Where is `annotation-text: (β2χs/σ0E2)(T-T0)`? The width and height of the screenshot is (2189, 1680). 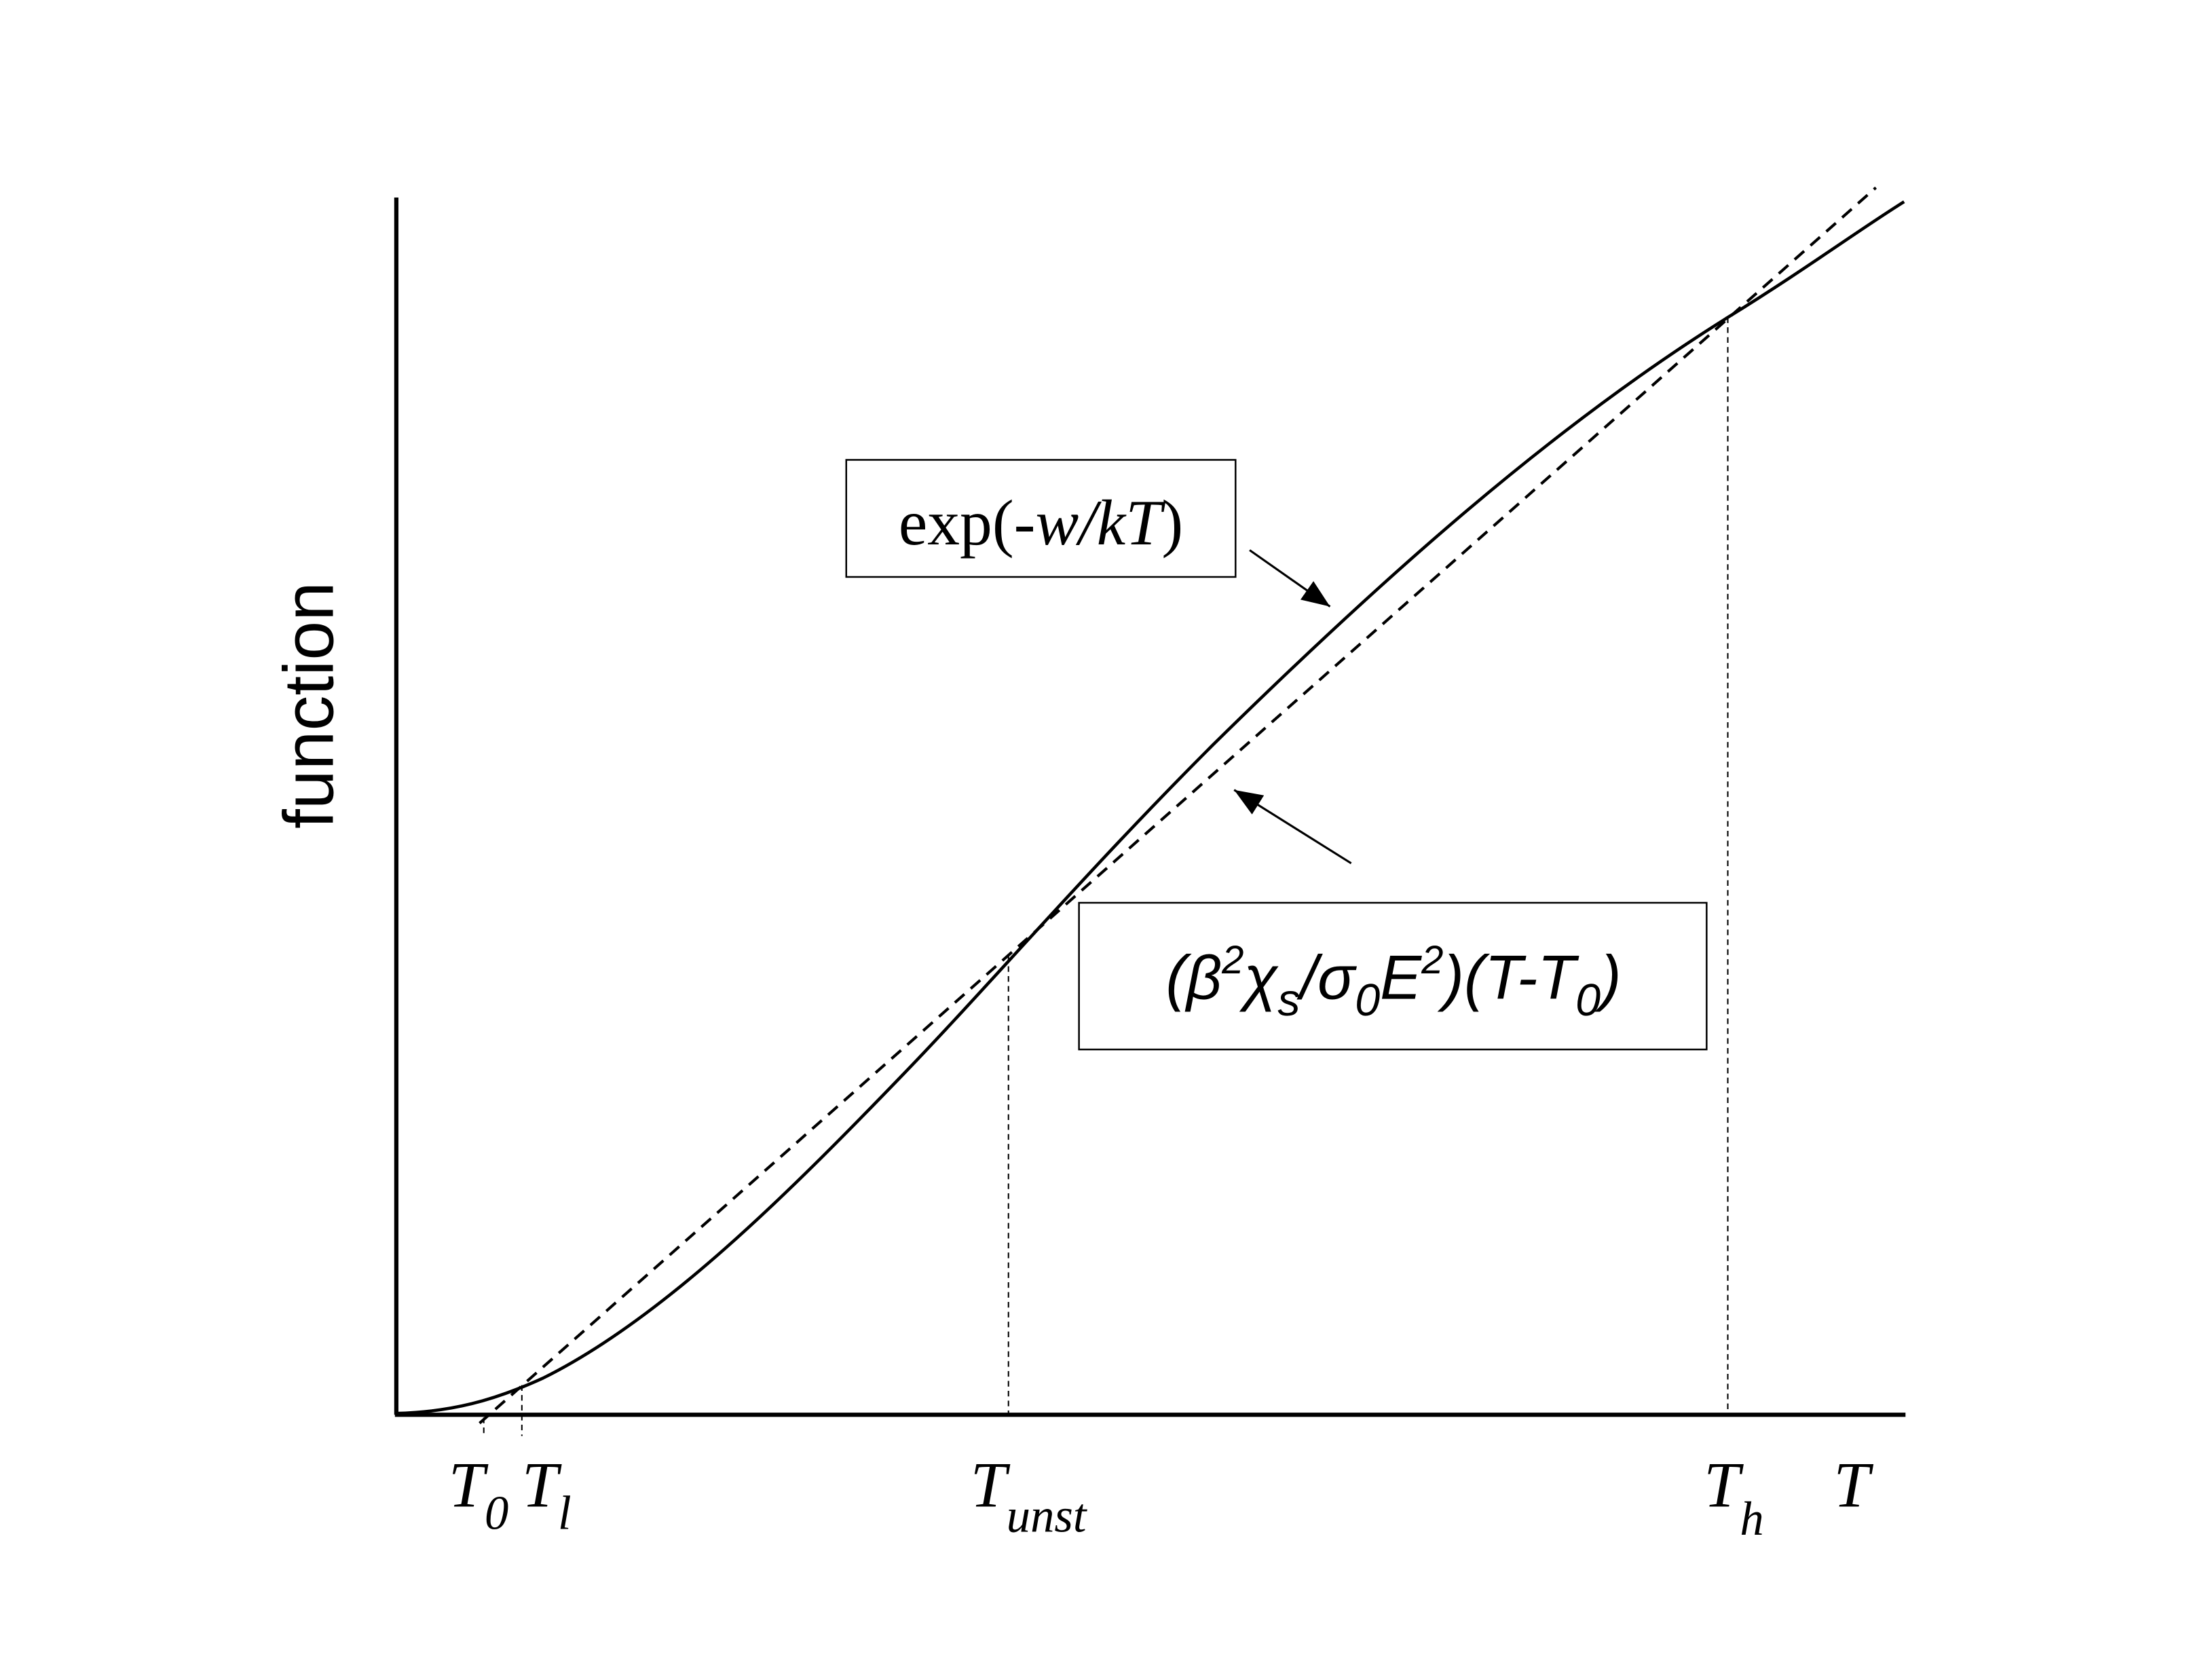
annotation-text: (β2χs/σ0E2)(T-T0) is located at coordinates (1393, 982).